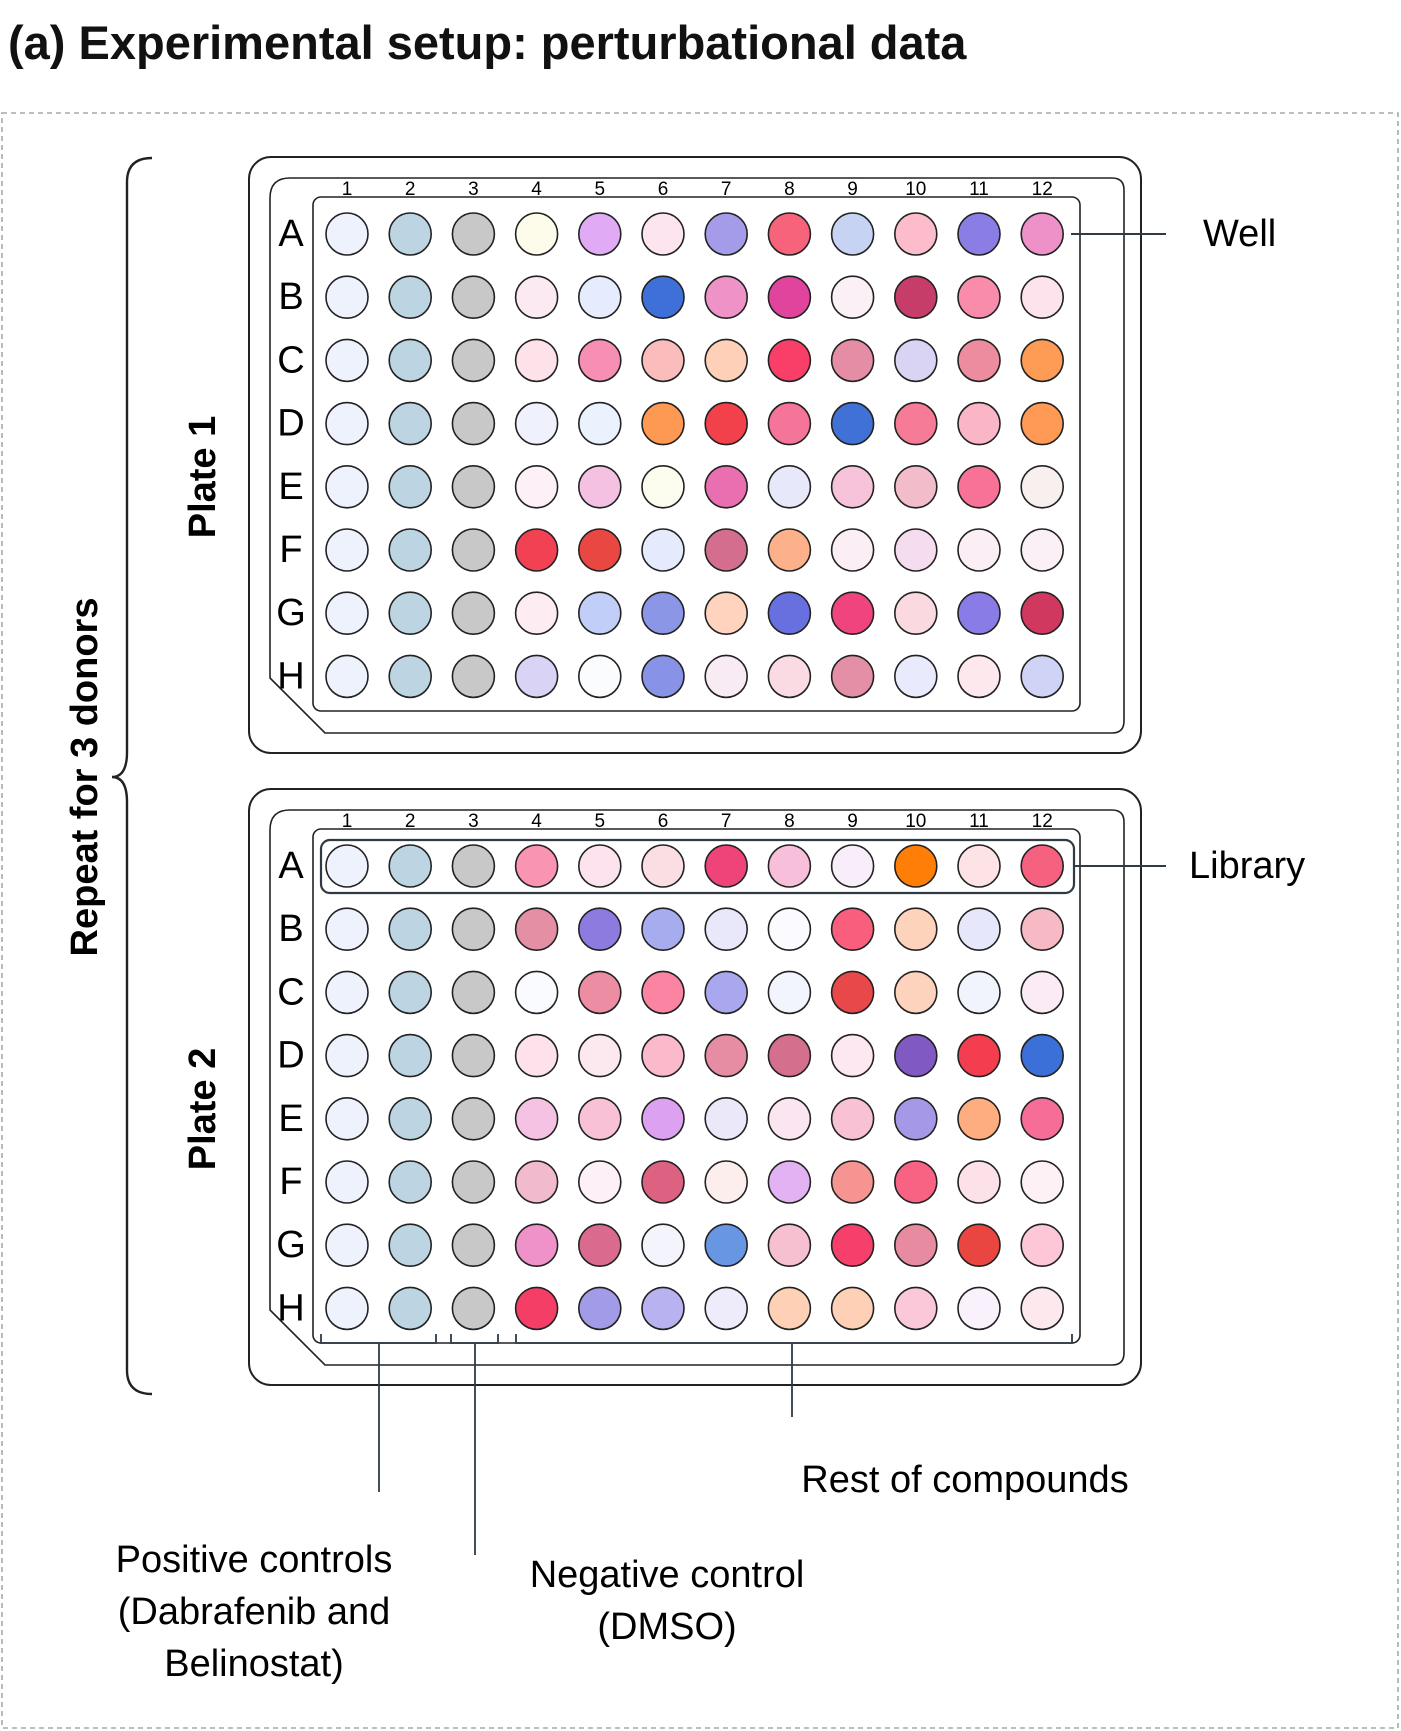 This screenshot has width=1401, height=1731. I want to click on well-B2, so click(410, 929).